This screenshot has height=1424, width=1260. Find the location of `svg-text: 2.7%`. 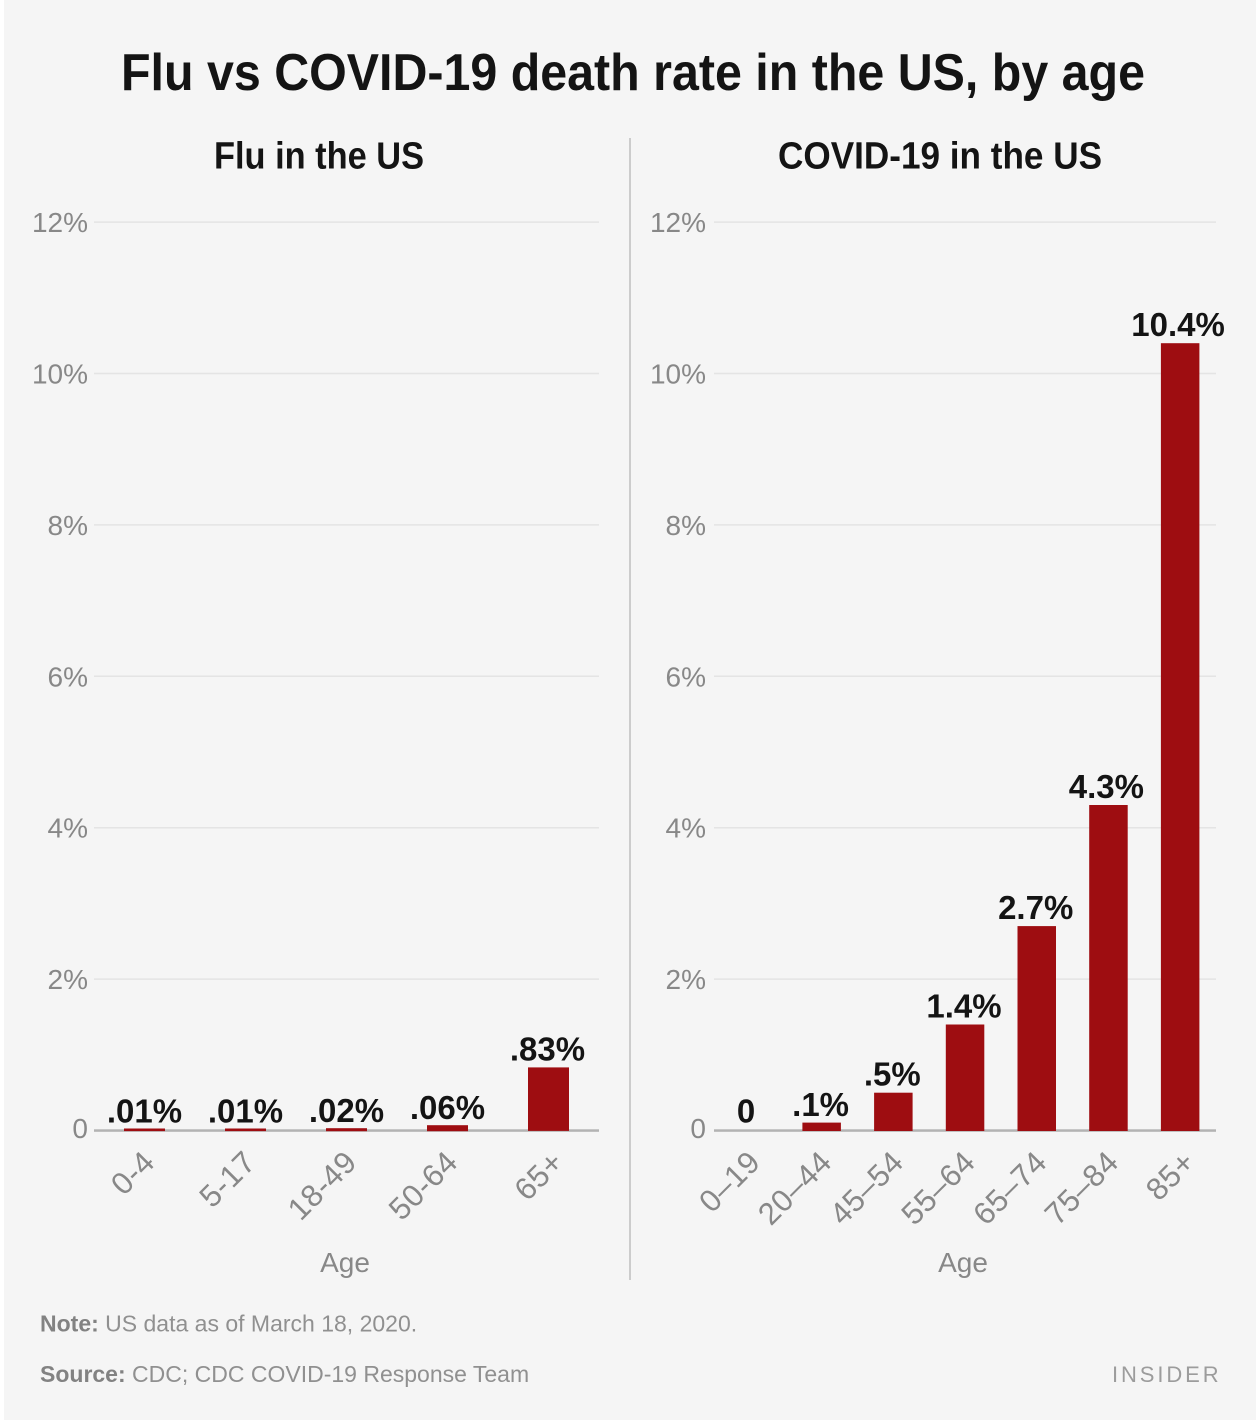

svg-text: 2.7% is located at coordinates (1035, 907).